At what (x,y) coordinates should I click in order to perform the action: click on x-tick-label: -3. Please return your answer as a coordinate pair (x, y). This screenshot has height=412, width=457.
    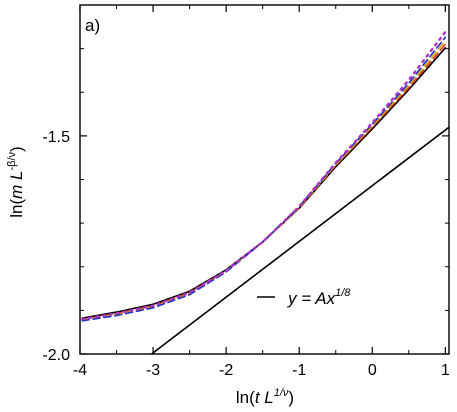
    Looking at the image, I should click on (153, 370).